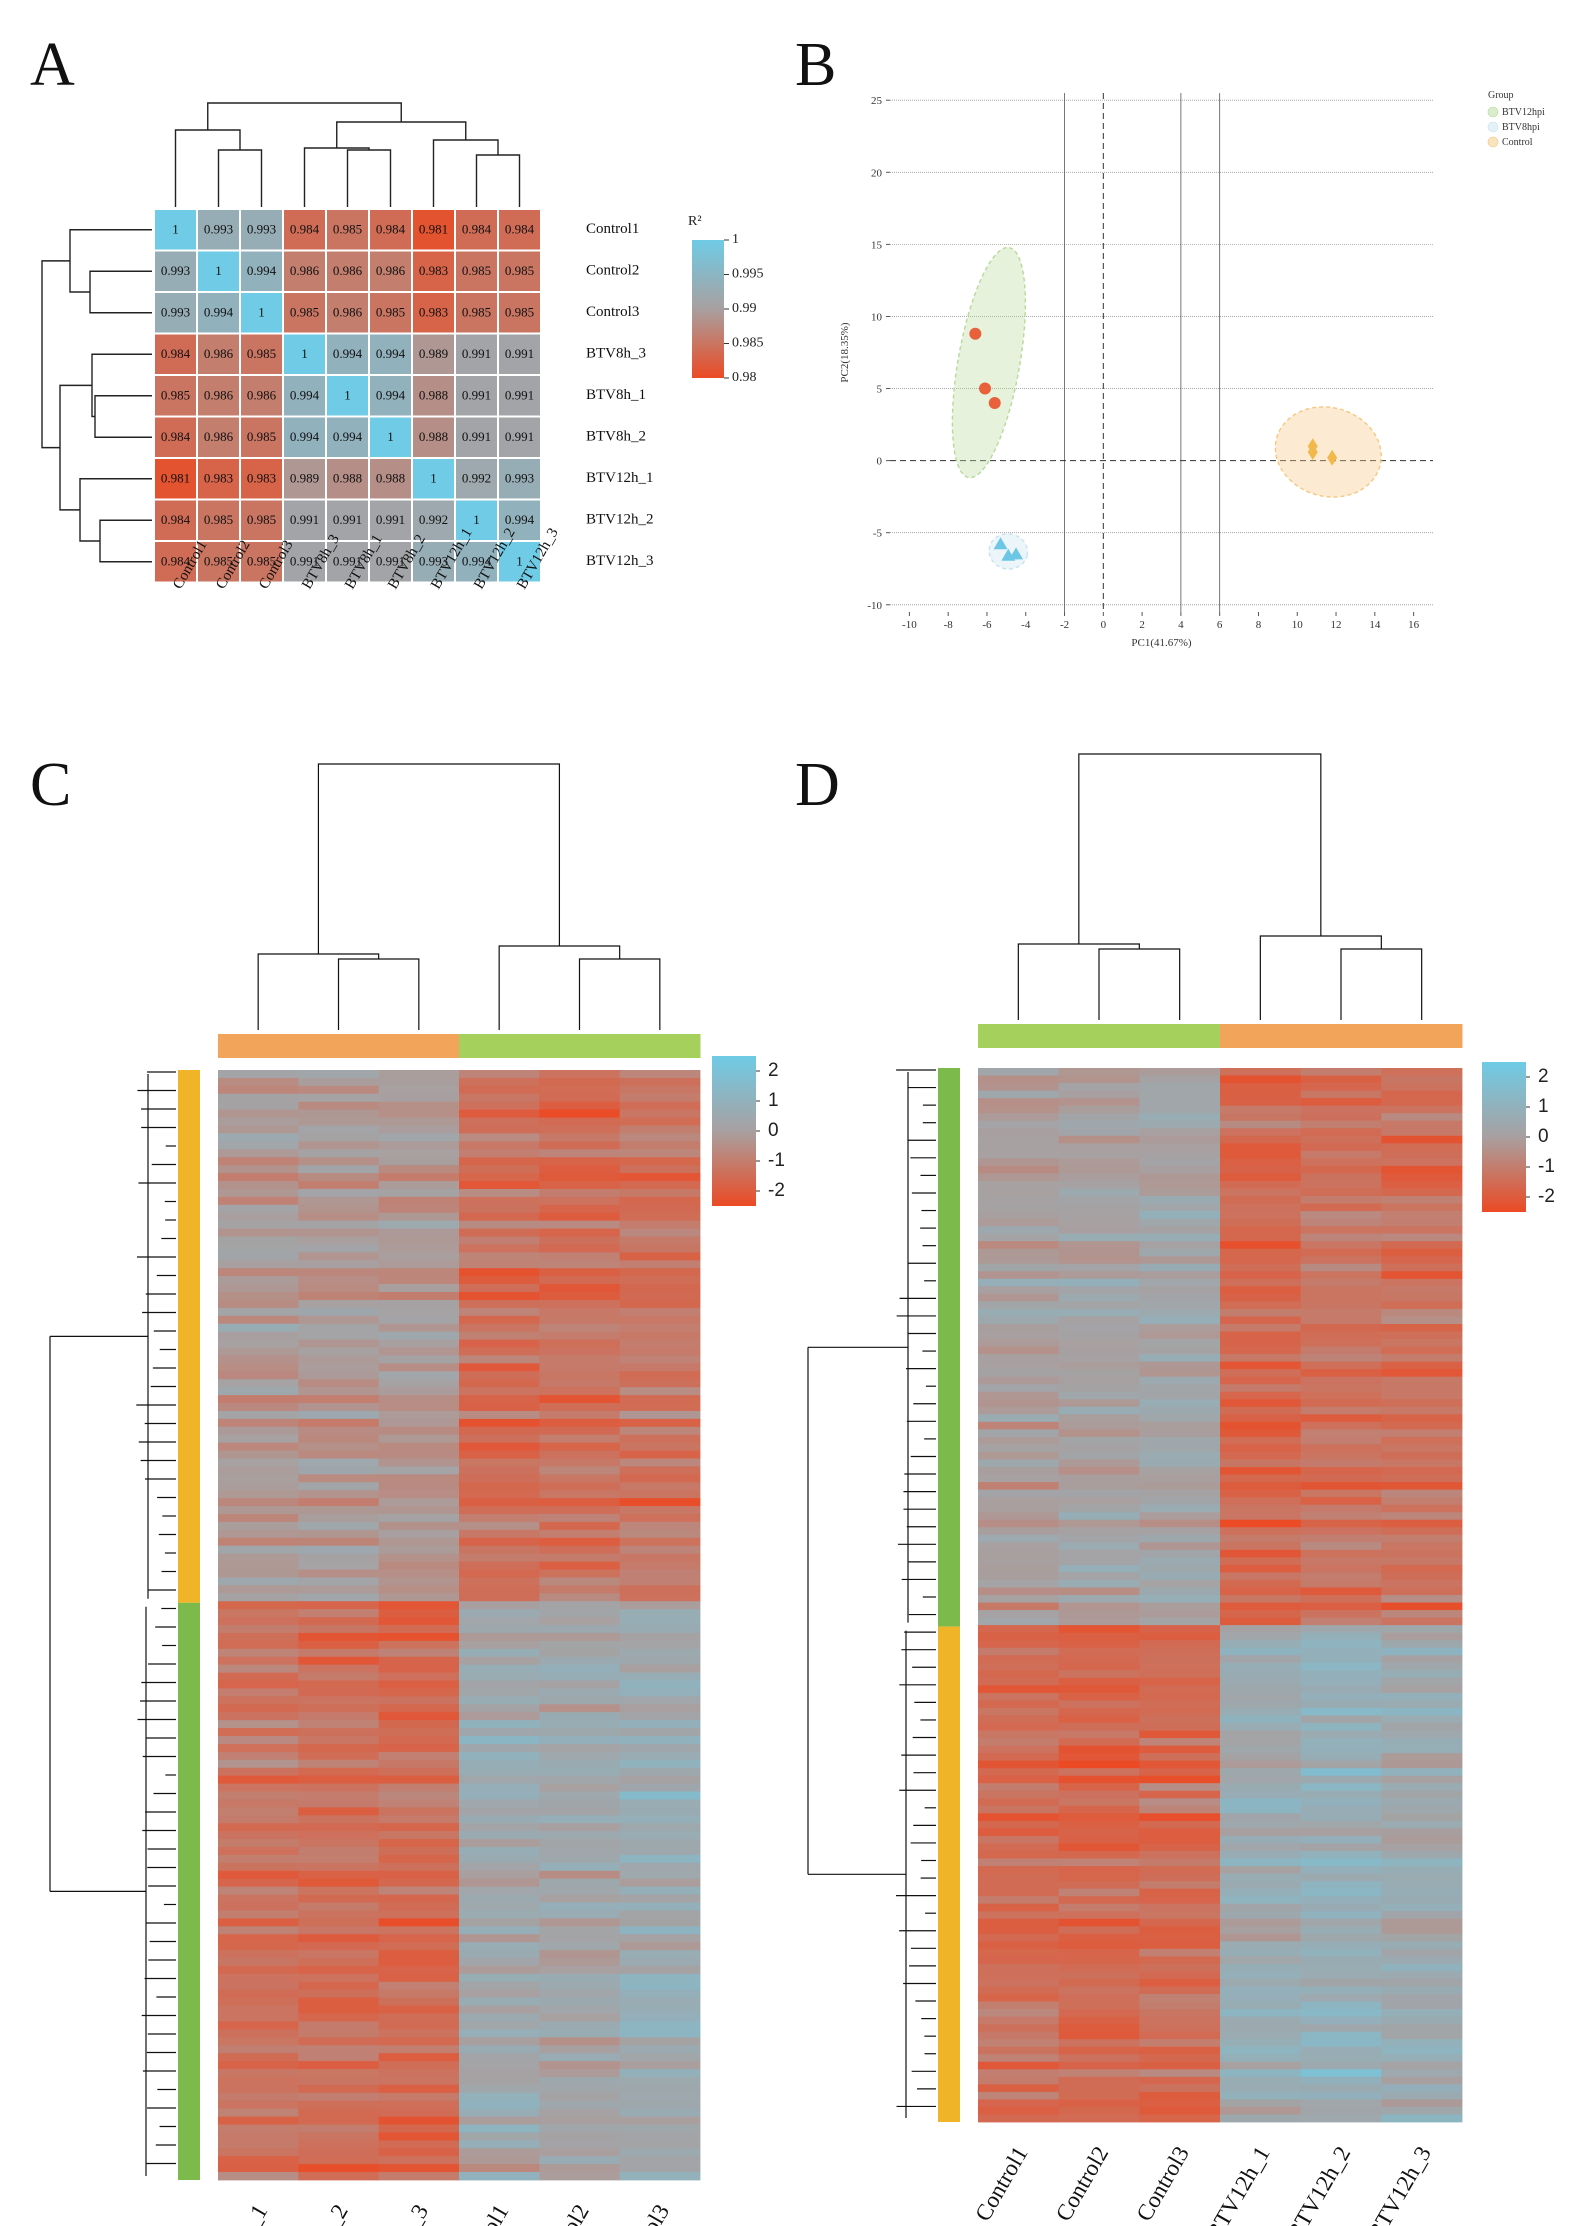 The width and height of the screenshot is (1571, 2226). What do you see at coordinates (482, 2213) in the screenshot?
I see `column-label: Control1` at bounding box center [482, 2213].